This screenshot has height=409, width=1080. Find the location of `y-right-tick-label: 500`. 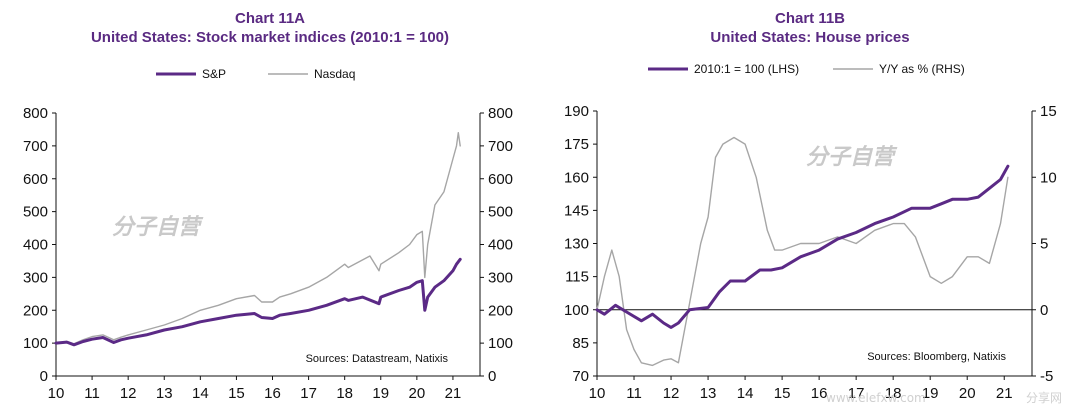

y-right-tick-label: 500 is located at coordinates (500, 212).